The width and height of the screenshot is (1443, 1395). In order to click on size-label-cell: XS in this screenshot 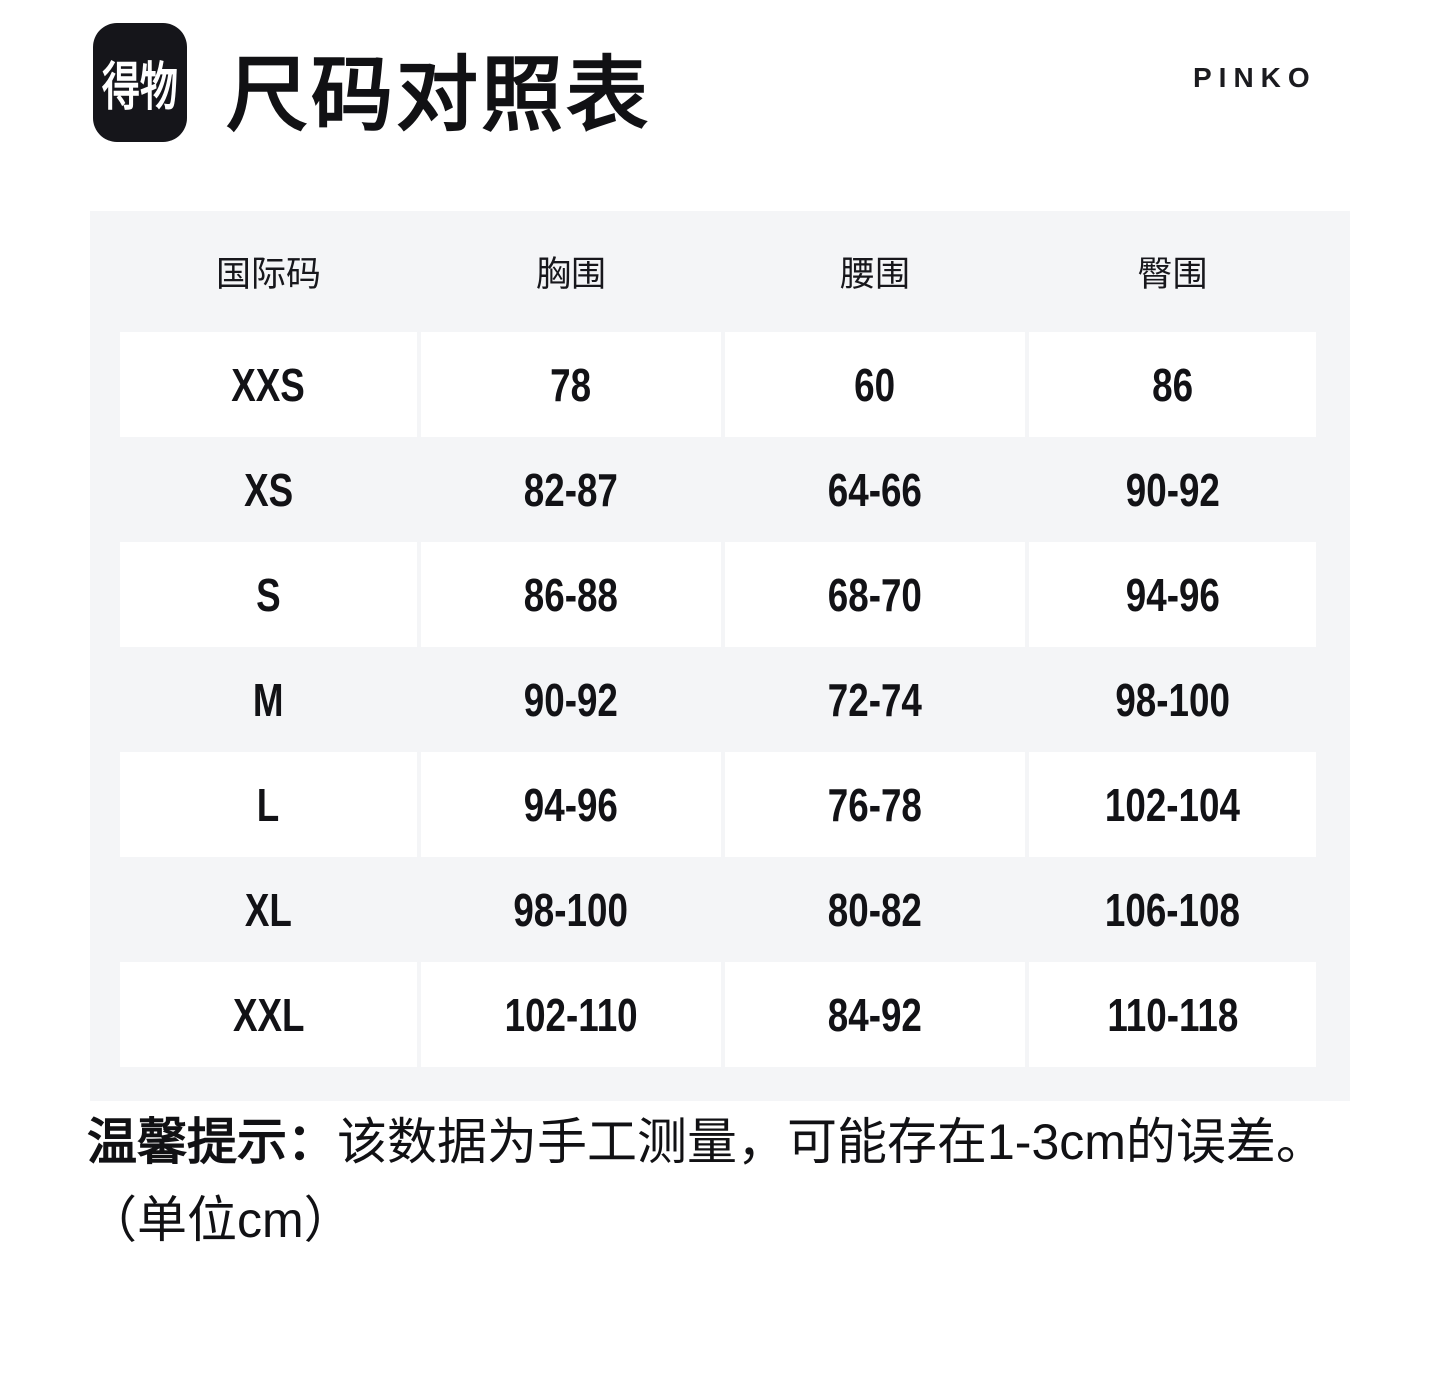, I will do `click(268, 489)`.